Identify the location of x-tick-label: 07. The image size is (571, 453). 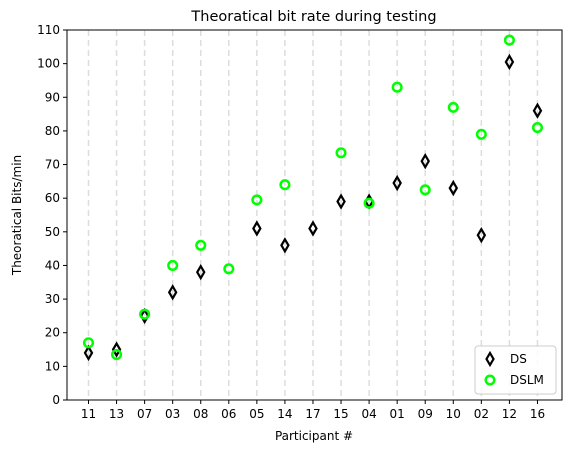
(144, 414).